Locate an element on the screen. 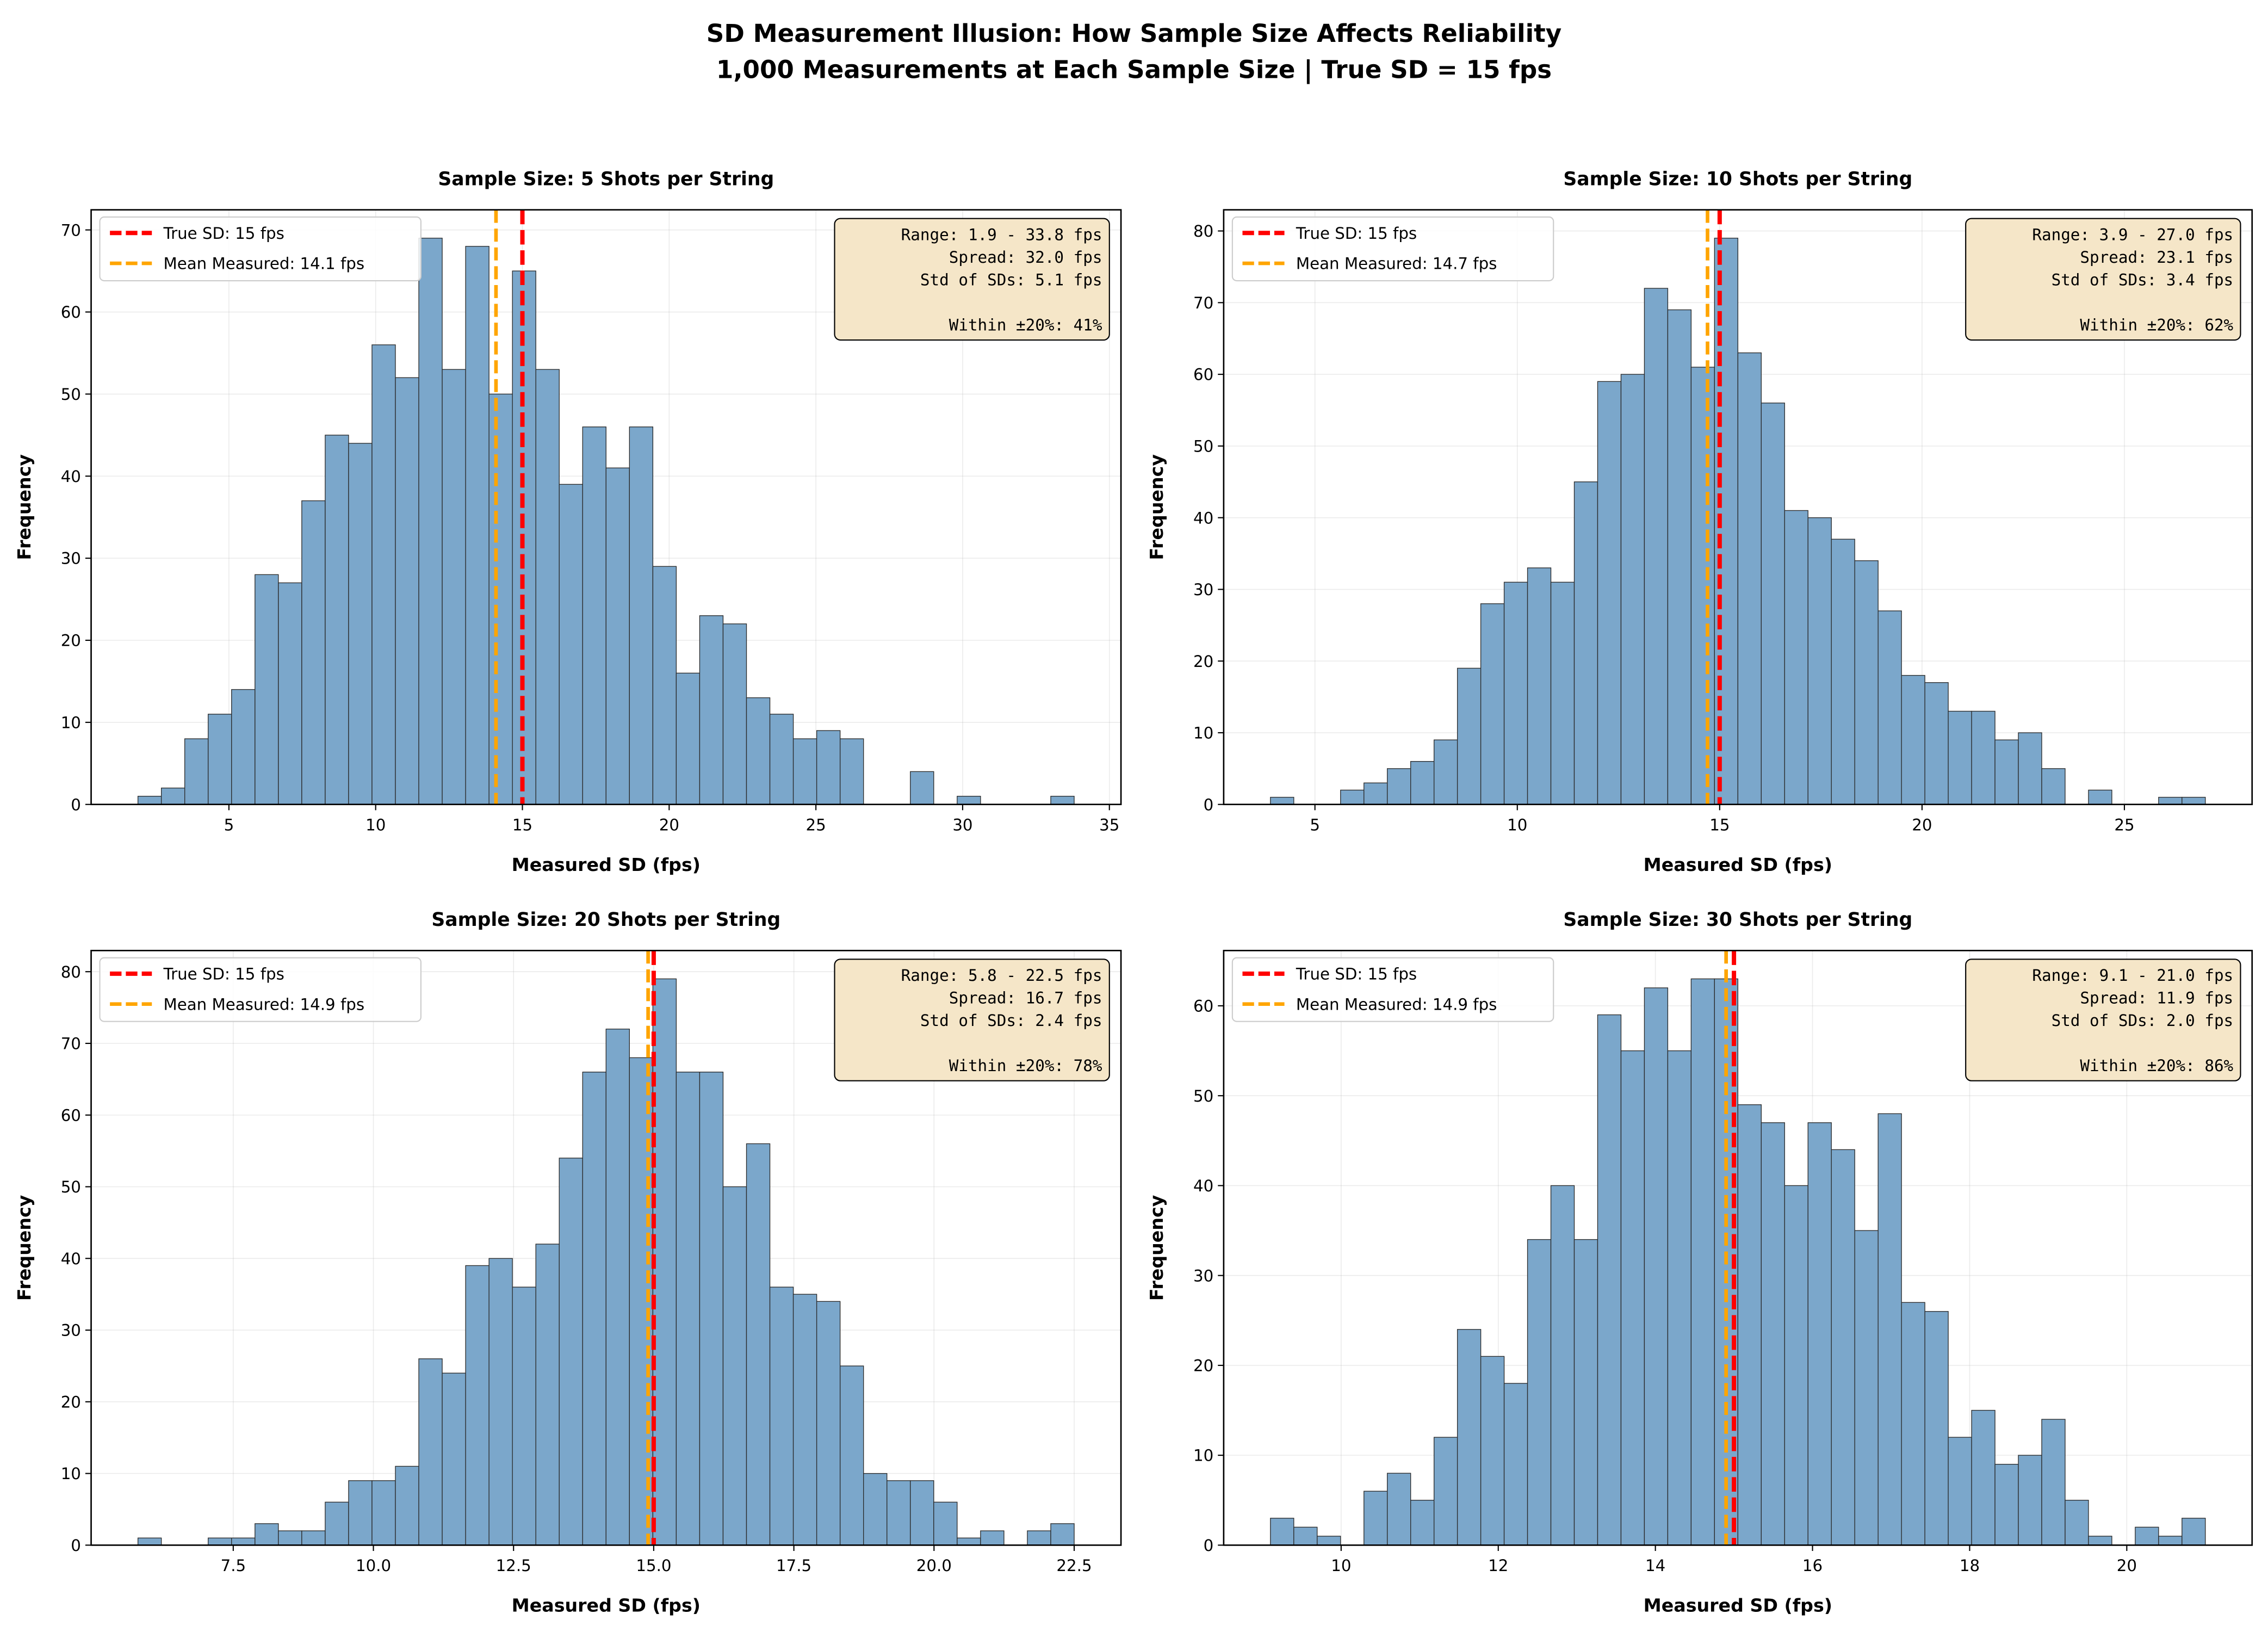 The image size is (2268, 1632). x-tick-label: 22.5 is located at coordinates (1074, 1565).